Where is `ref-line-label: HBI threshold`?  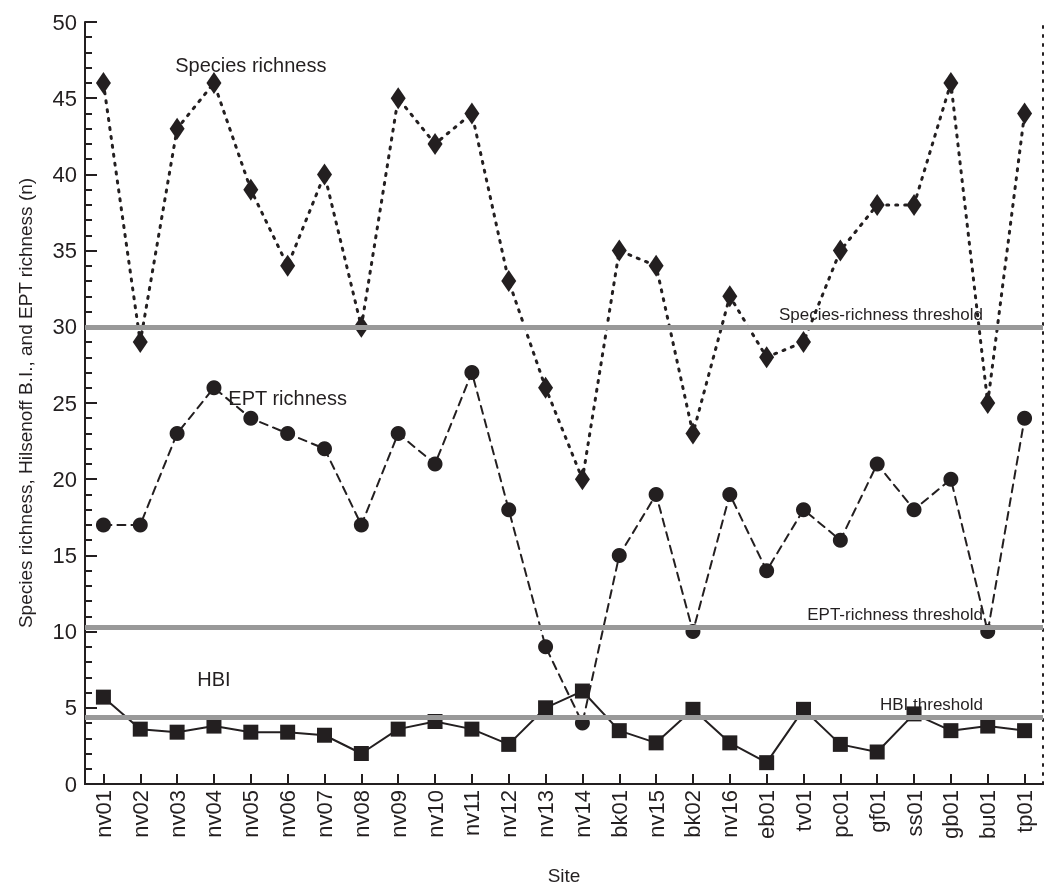
ref-line-label: HBI threshold is located at coordinates (931, 704).